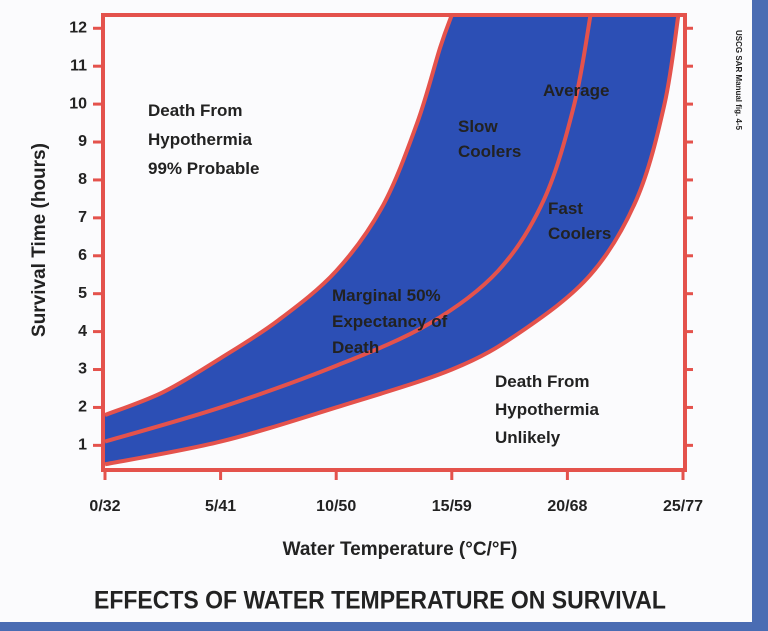 This screenshot has width=768, height=631. I want to click on y-tick-label: 2, so click(82, 407).